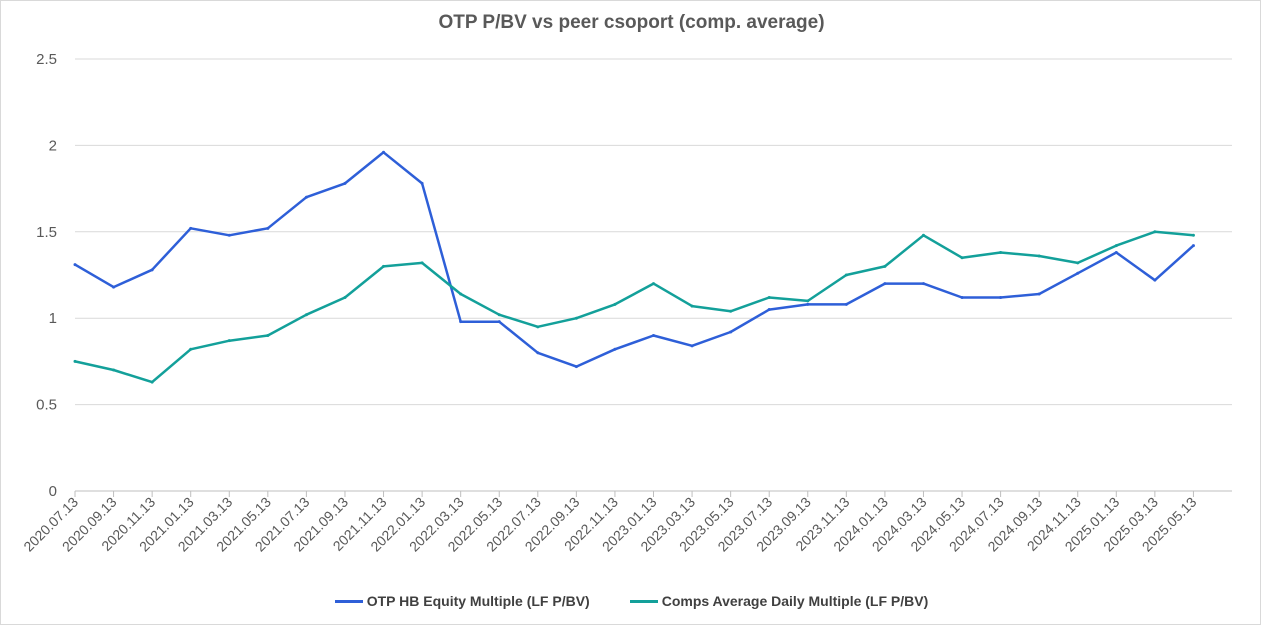 The image size is (1263, 627). What do you see at coordinates (795, 601) in the screenshot?
I see `legend-label-comps: Comps Average Daily Multiple (LF P/BV)` at bounding box center [795, 601].